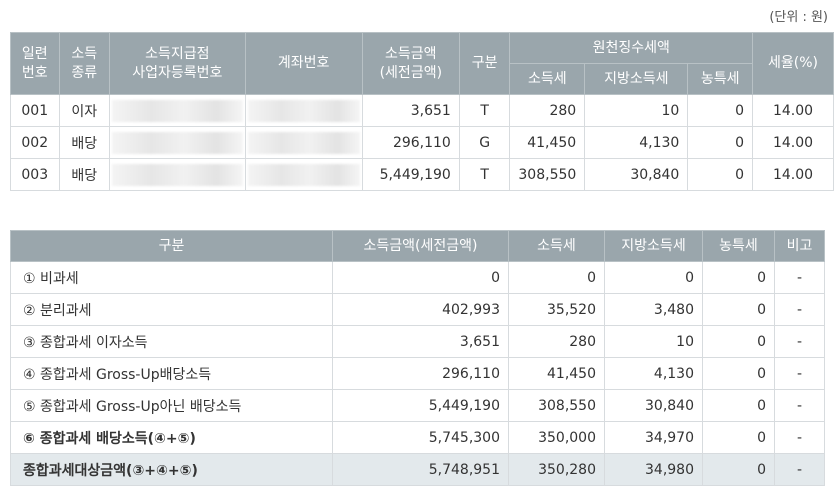 The height and width of the screenshot is (499, 840). What do you see at coordinates (799, 469) in the screenshot?
I see `total-note: -` at bounding box center [799, 469].